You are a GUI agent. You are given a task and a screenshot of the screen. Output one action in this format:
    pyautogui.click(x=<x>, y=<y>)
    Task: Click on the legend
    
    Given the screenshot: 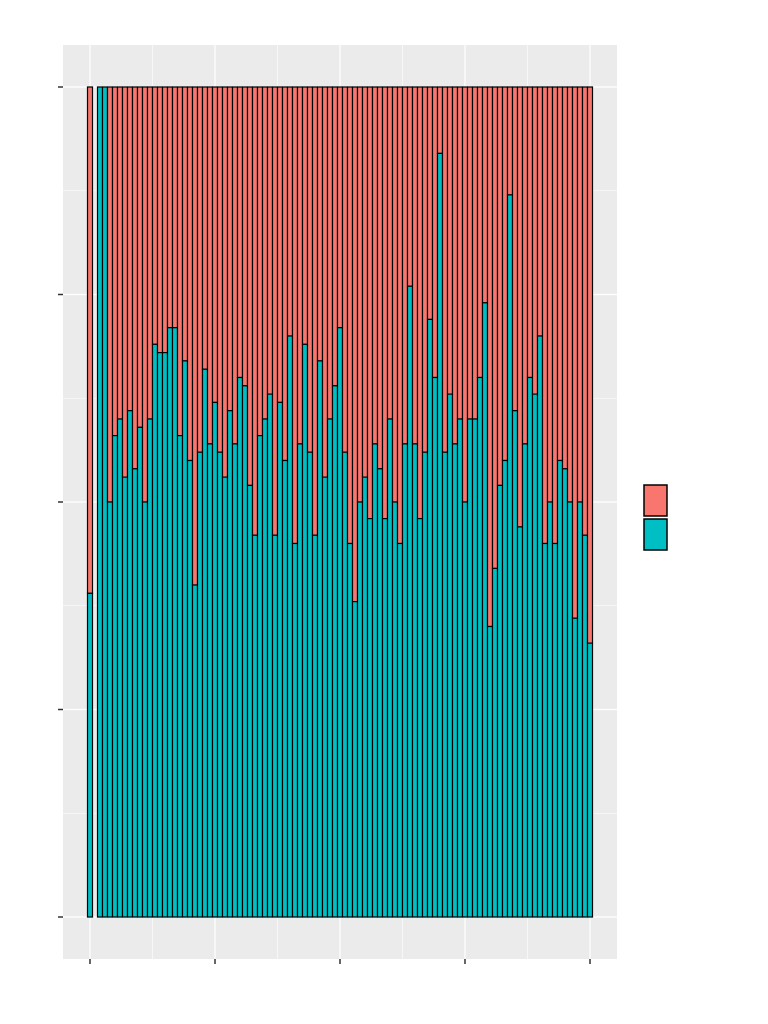 What is the action you would take?
    pyautogui.click(x=655, y=517)
    